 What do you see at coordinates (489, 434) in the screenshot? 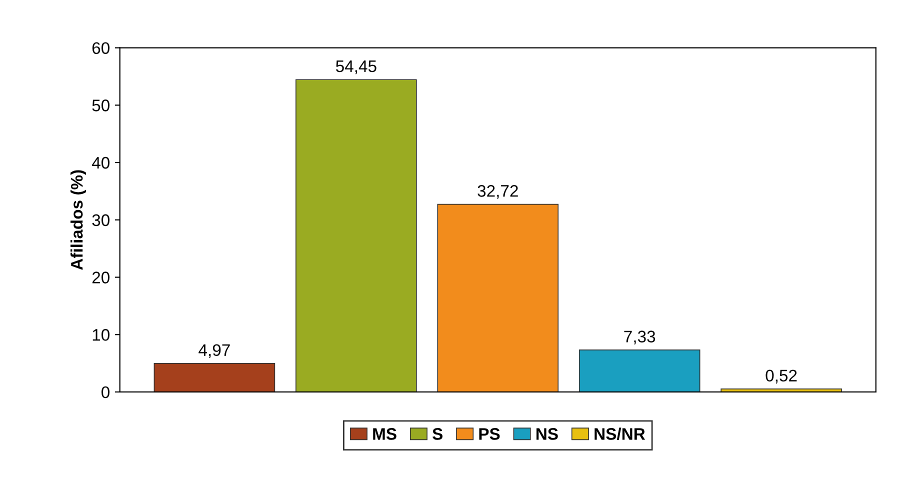
I see `legend-label: PS` at bounding box center [489, 434].